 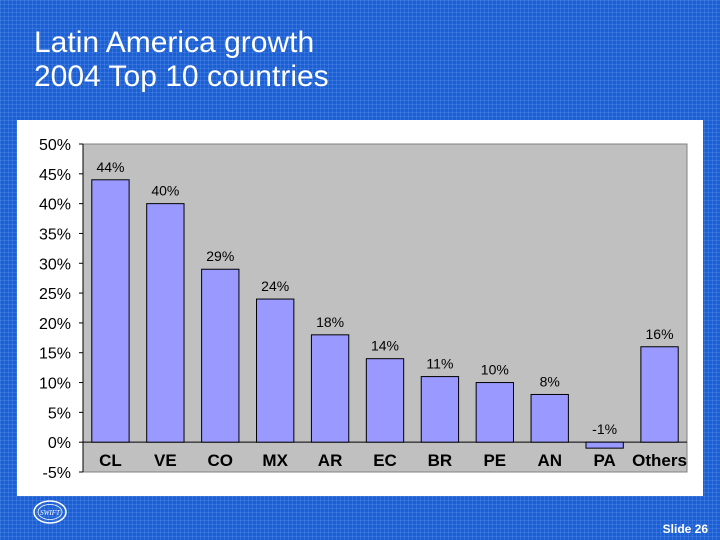 I want to click on category-label: EC, so click(x=385, y=460).